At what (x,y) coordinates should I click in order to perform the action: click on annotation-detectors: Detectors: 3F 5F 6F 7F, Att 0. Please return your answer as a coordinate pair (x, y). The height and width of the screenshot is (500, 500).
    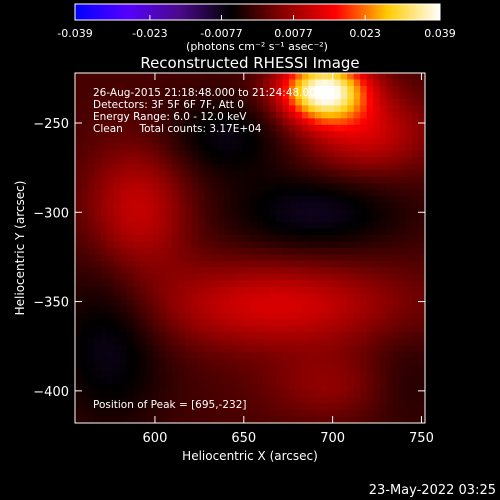
    Looking at the image, I should click on (168, 105).